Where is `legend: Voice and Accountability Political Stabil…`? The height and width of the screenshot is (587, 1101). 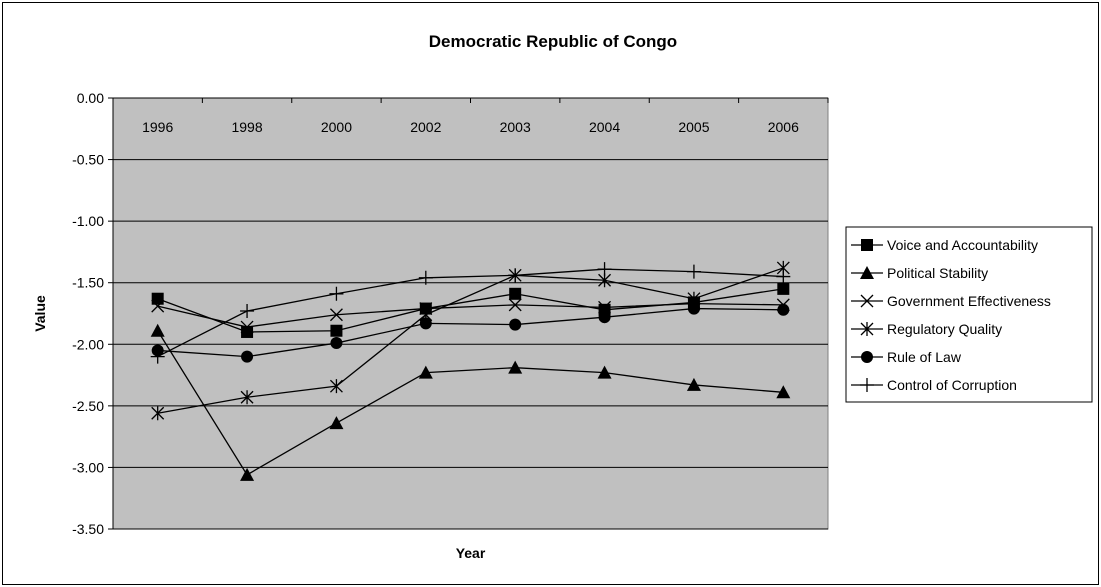
legend: Voice and Accountability Political Stabil… is located at coordinates (969, 314).